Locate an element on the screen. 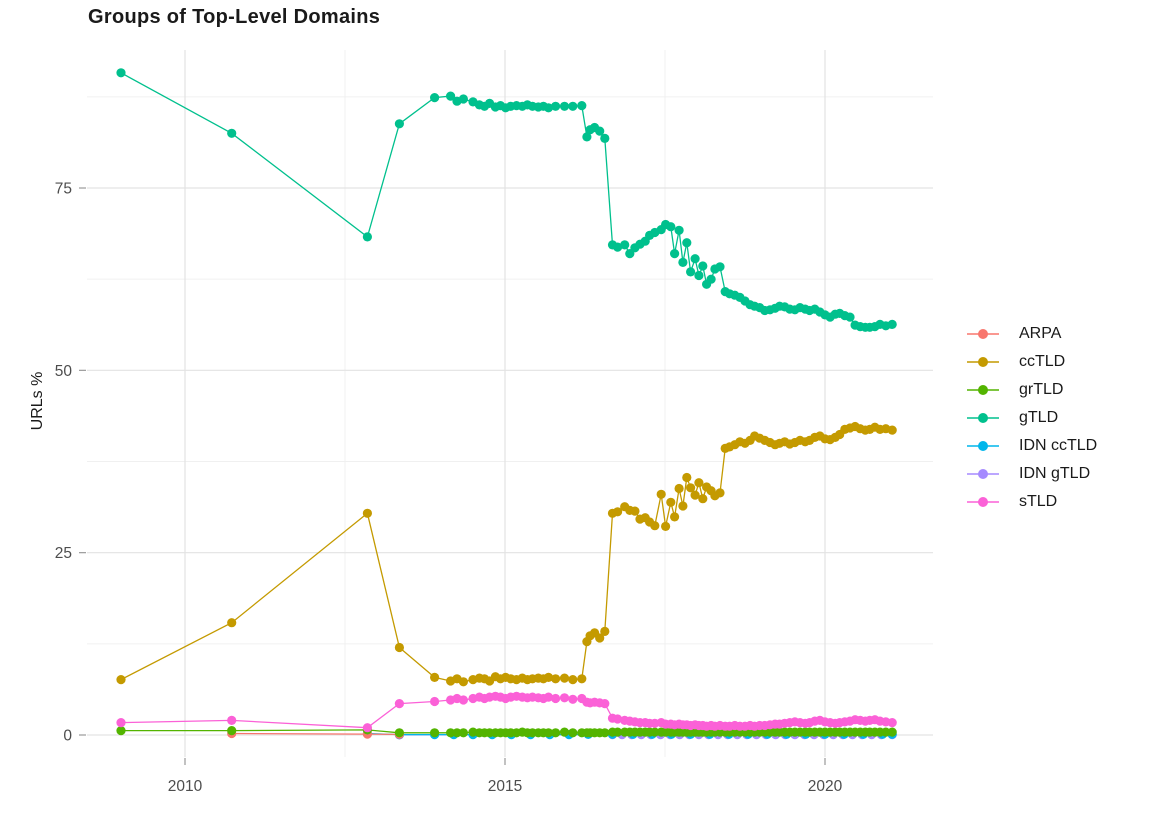  legend-label-arpa: ARPA is located at coordinates (1040, 333).